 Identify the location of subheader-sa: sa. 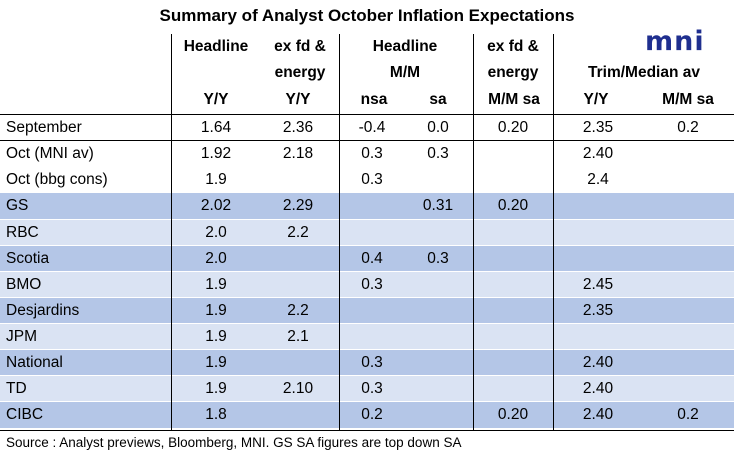
(438, 99).